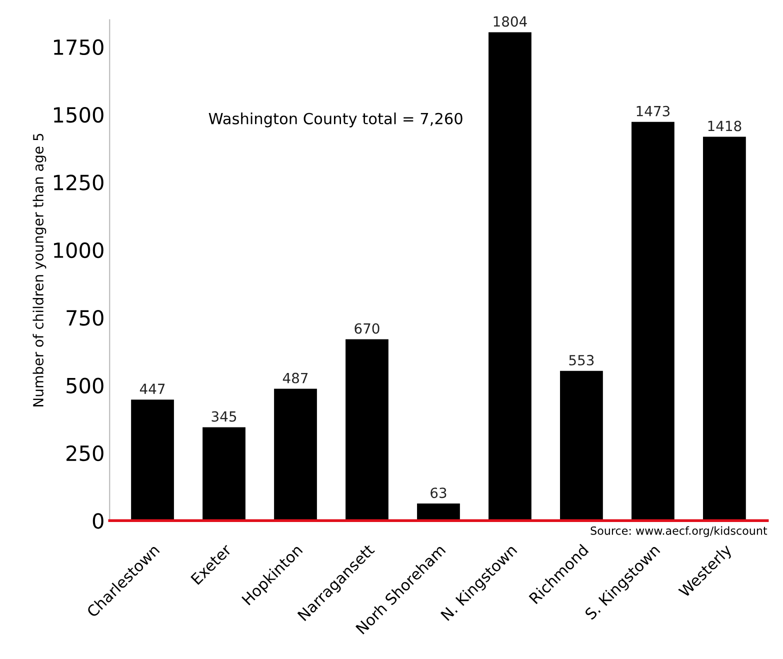  Describe the element at coordinates (653, 111) in the screenshot. I see `data-label: 1473` at that location.